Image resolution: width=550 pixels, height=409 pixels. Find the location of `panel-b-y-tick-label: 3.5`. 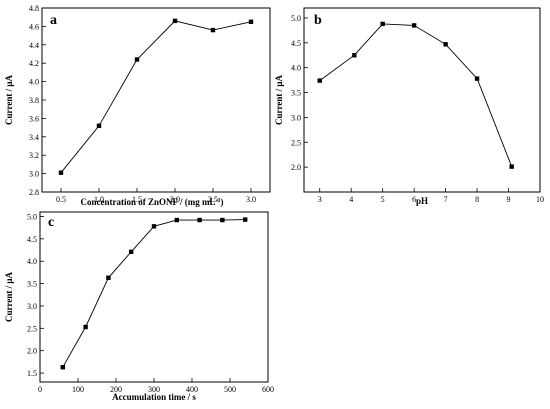

panel-b-y-tick-label: 3.5 is located at coordinates (296, 93).